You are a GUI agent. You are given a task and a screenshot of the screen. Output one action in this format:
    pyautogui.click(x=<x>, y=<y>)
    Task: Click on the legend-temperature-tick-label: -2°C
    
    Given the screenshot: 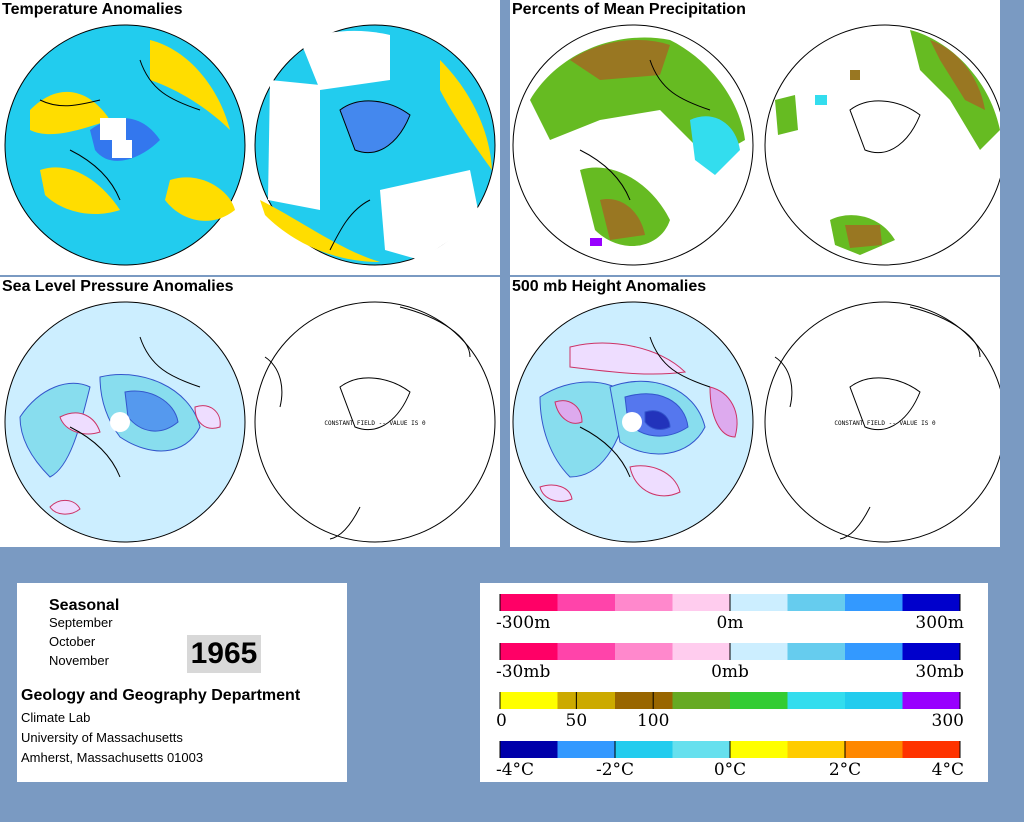 What is the action you would take?
    pyautogui.click(x=615, y=770)
    